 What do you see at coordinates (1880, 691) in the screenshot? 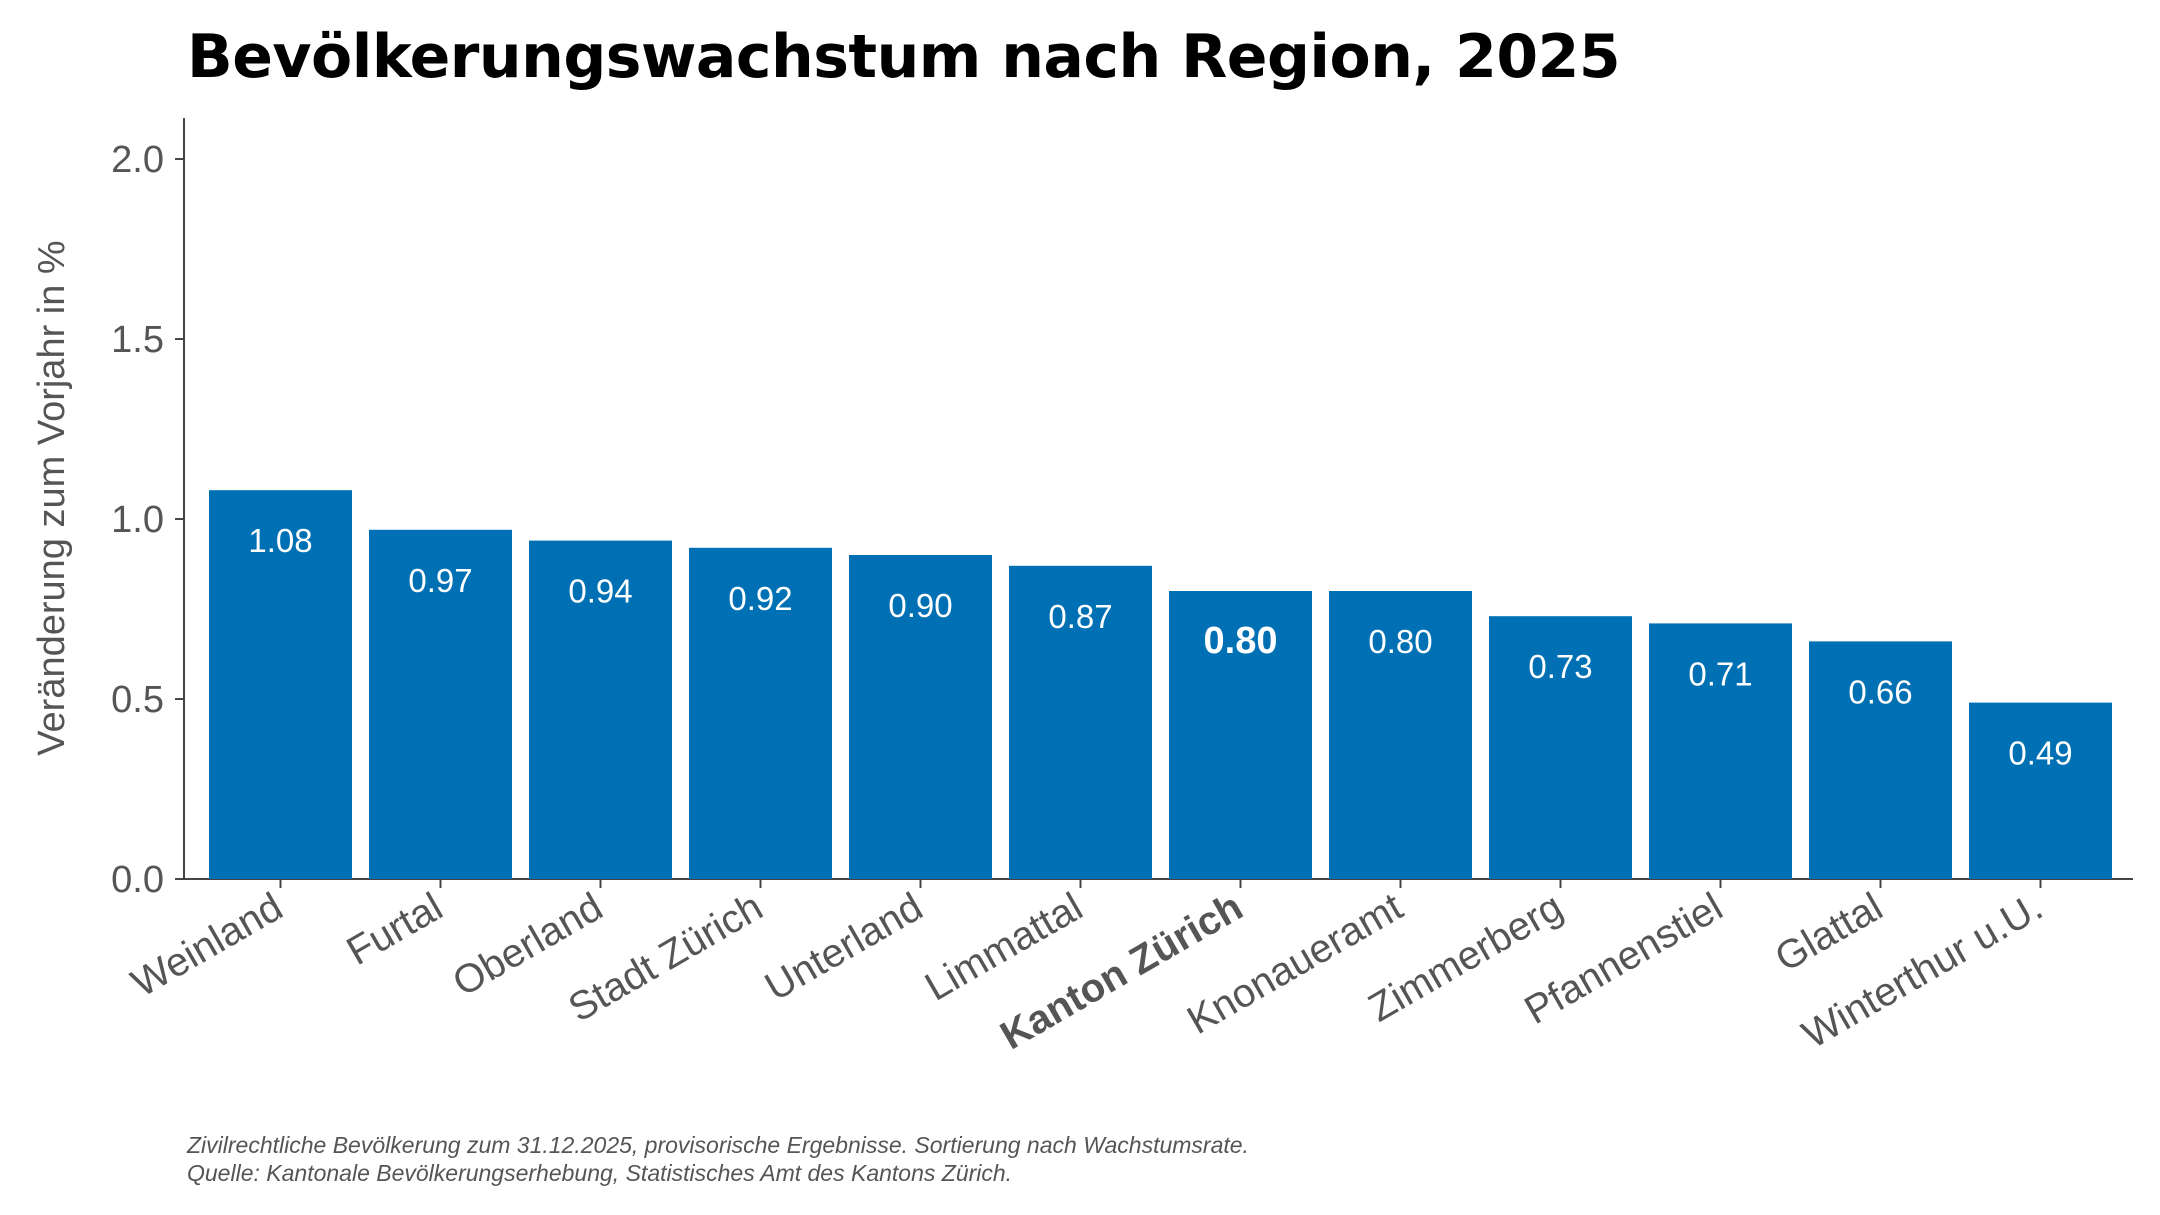
I see `bar-value-label: 0.66` at bounding box center [1880, 691].